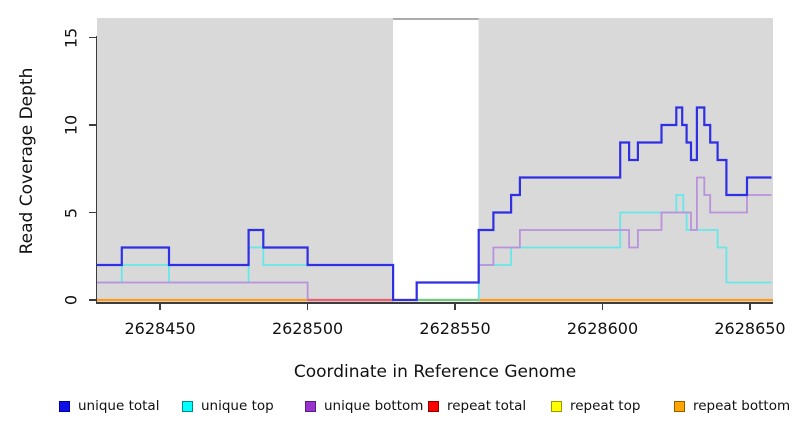  I want to click on legend-item-repeat-bottom: repeat bottom, so click(733, 406).